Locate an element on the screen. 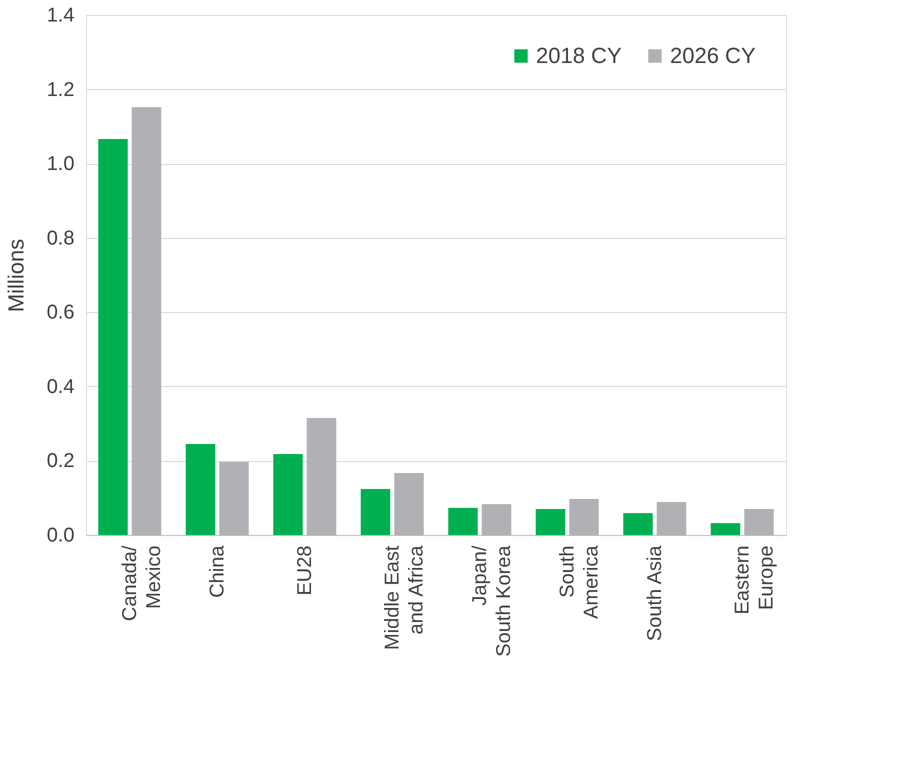 The image size is (900, 770). y-tick-label: 0.6 is located at coordinates (60, 313).